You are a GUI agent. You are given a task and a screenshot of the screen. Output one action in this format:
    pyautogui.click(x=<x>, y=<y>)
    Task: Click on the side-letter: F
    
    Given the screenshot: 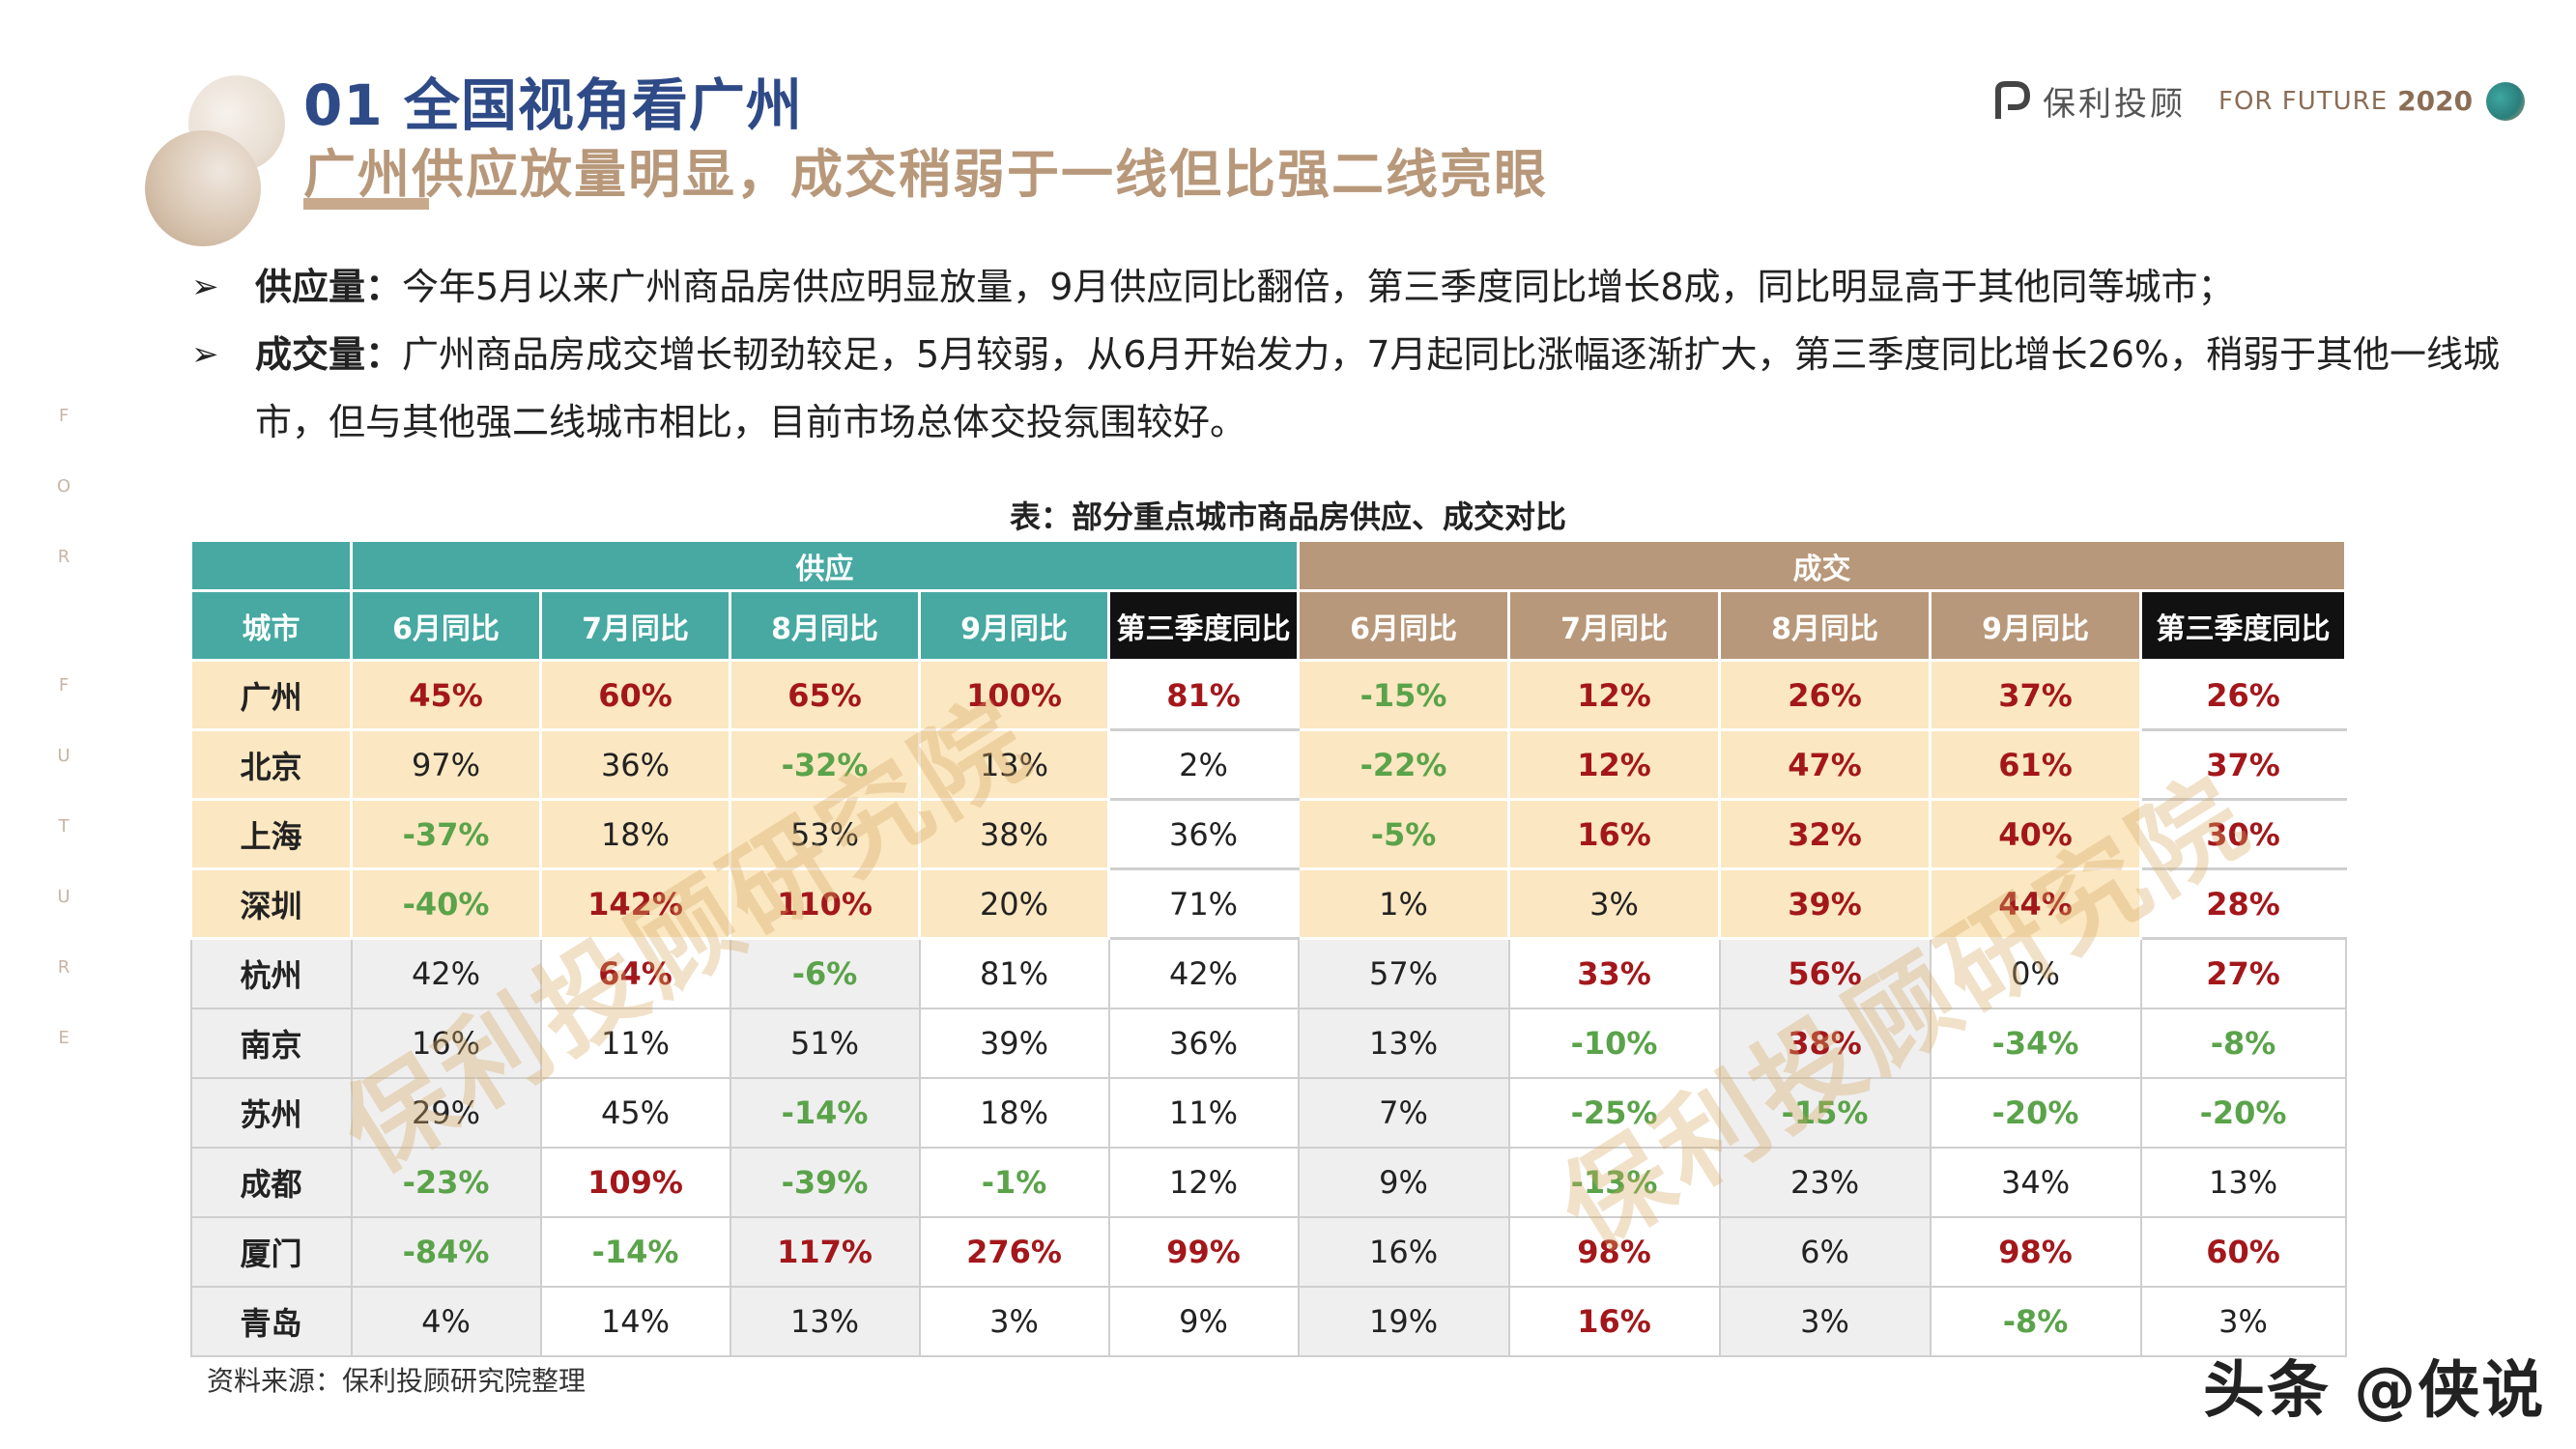 What is the action you would take?
    pyautogui.click(x=64, y=416)
    